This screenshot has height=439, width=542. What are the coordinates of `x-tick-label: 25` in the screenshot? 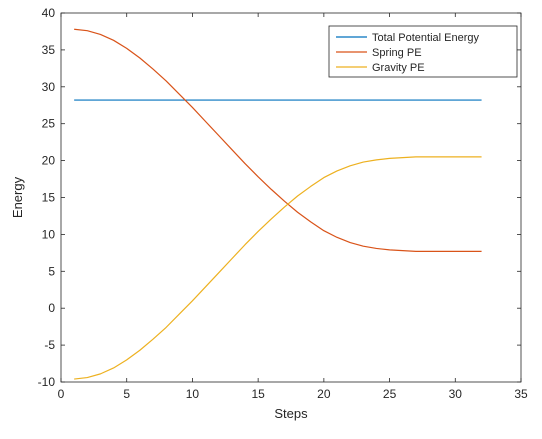 It's located at (390, 394).